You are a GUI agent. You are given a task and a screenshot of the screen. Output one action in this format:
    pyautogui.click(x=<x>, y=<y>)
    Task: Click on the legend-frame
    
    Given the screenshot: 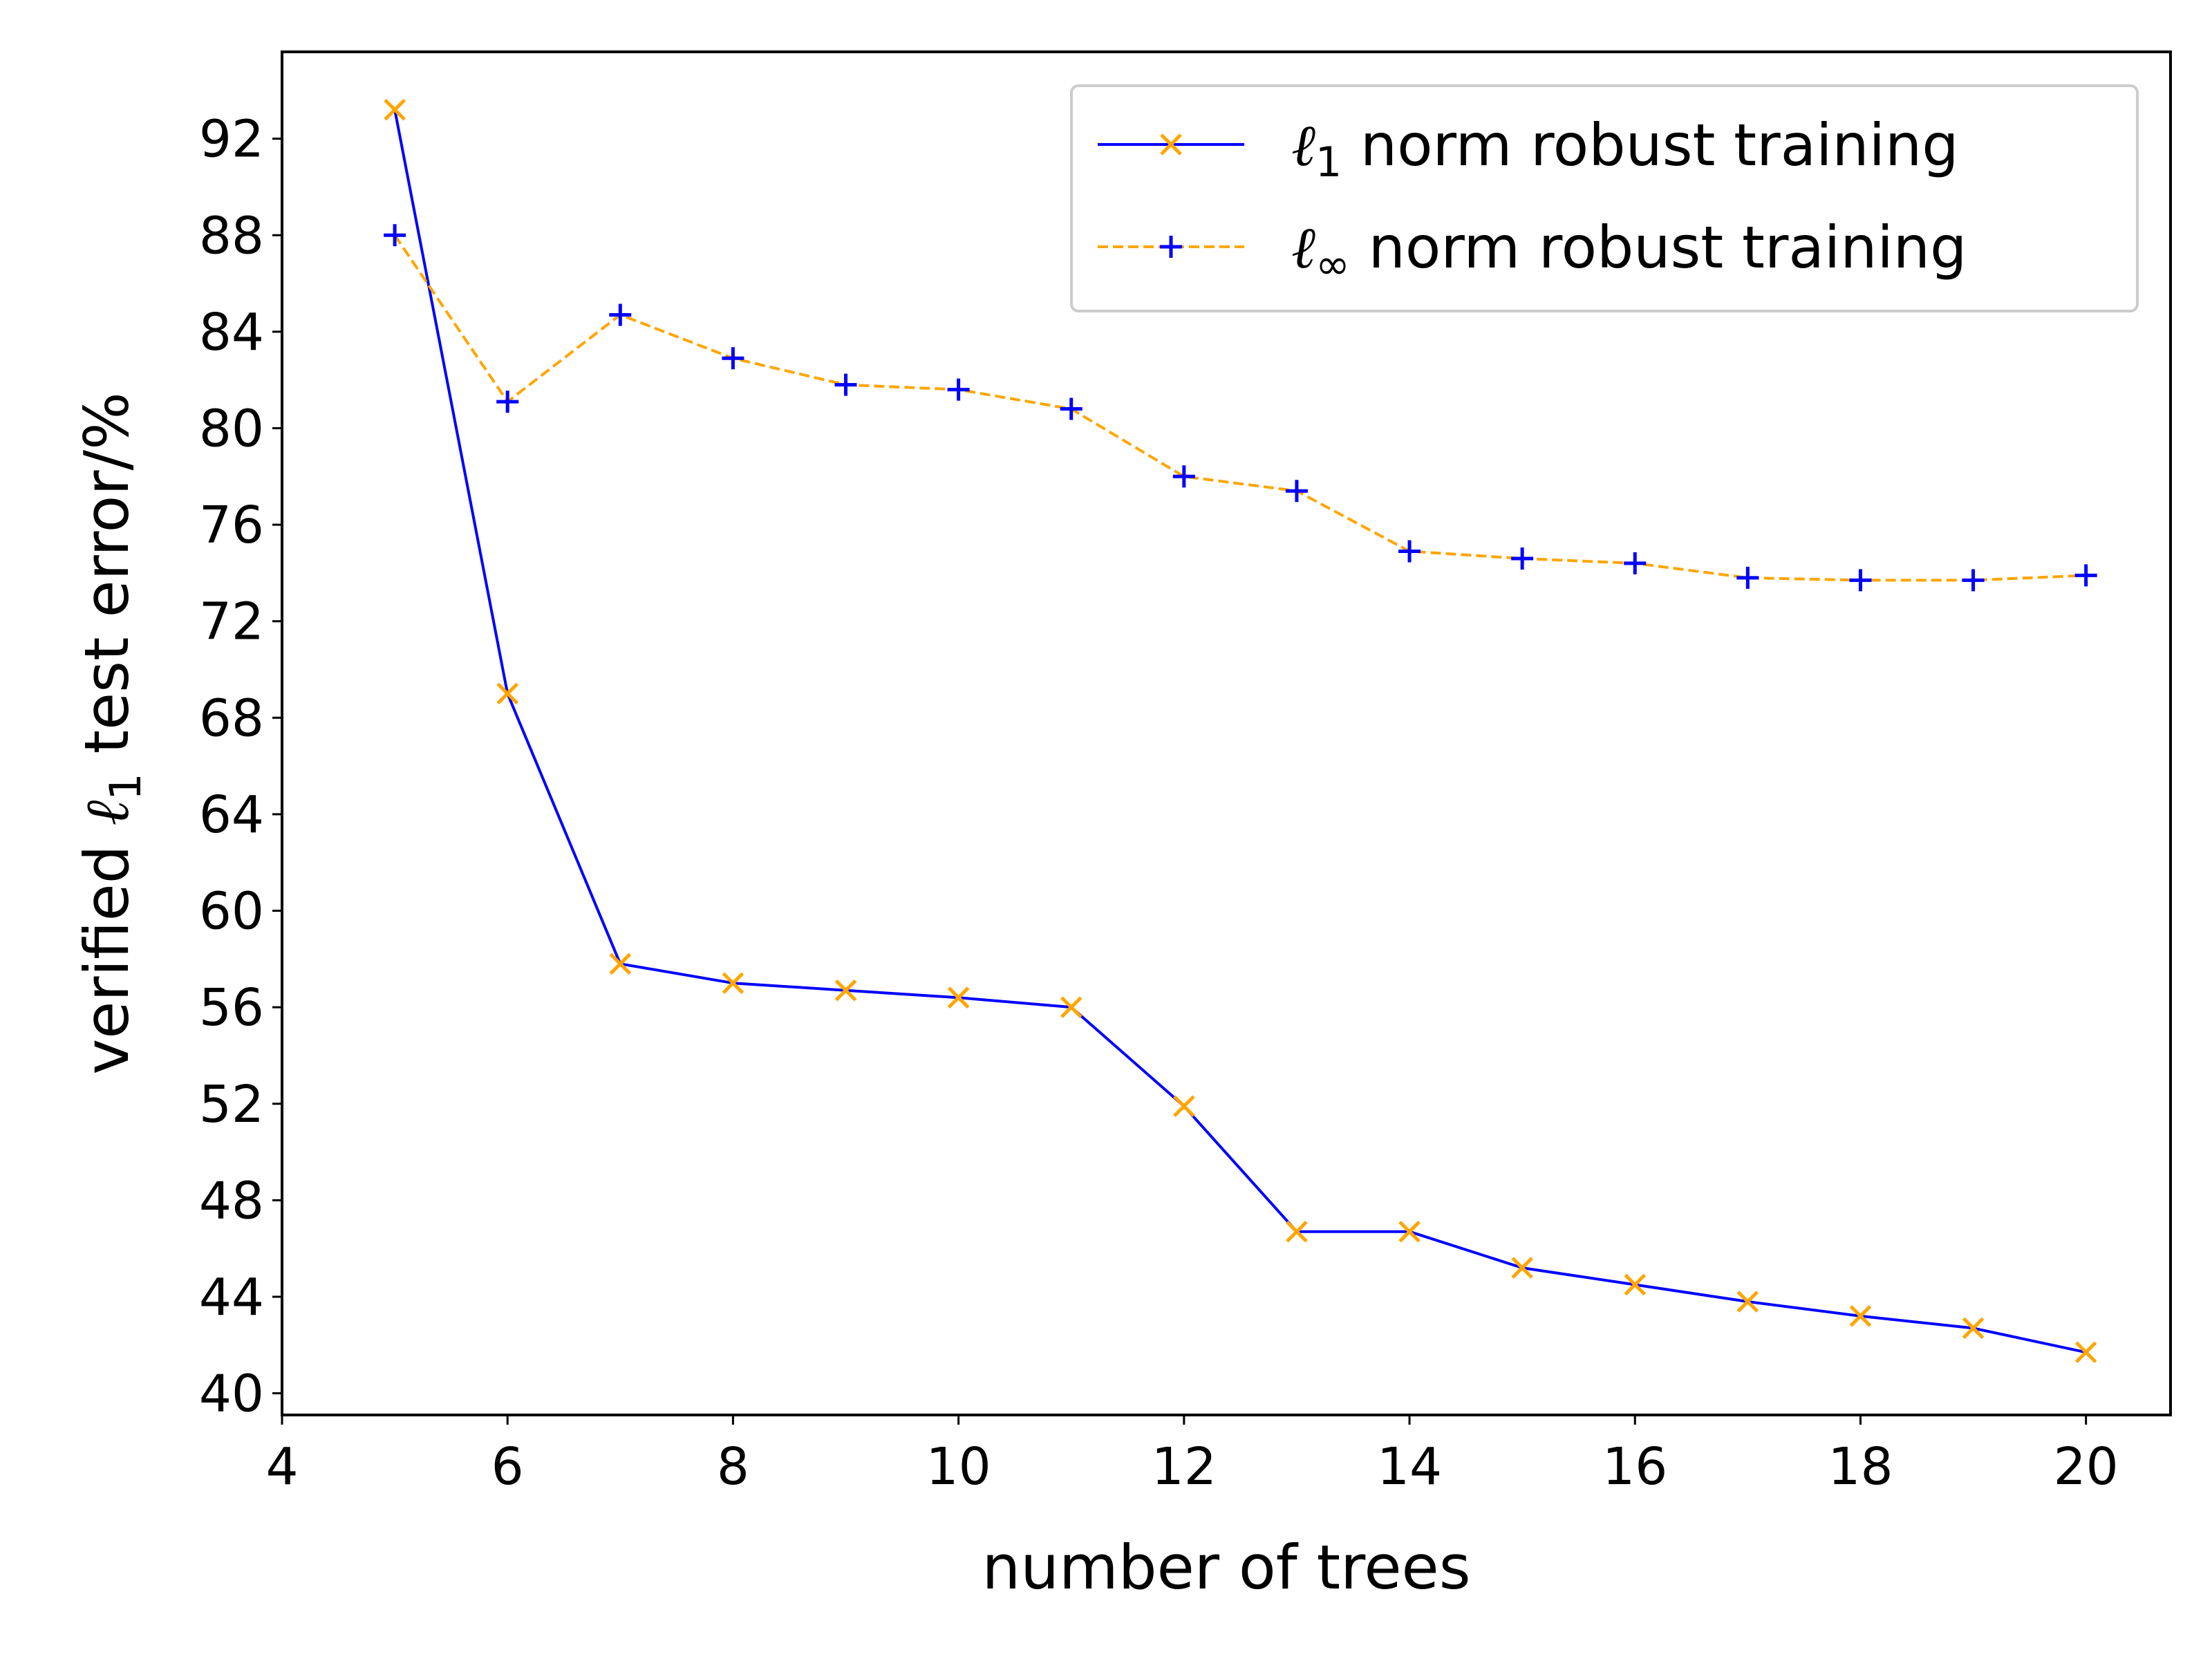 What is the action you would take?
    pyautogui.click(x=1605, y=198)
    